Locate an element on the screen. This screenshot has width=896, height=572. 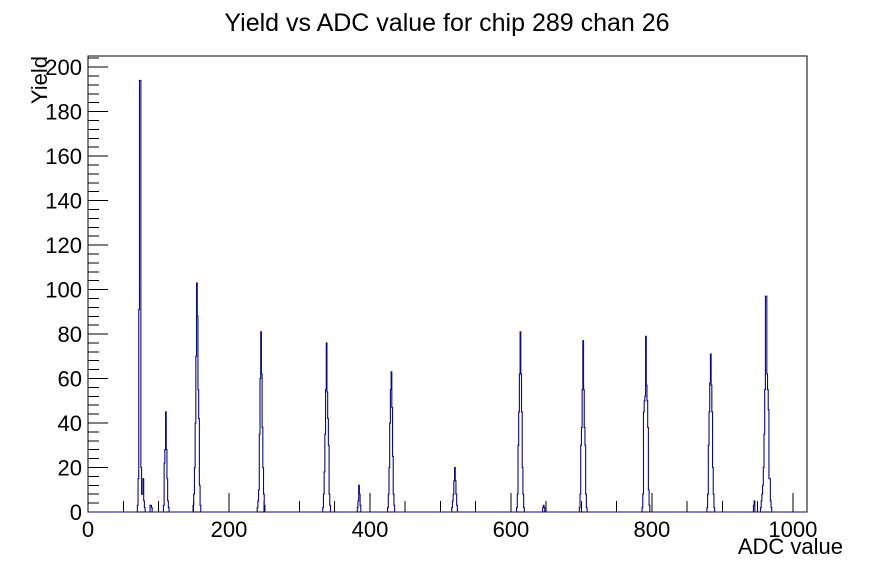
y-tick-label: 100 is located at coordinates (63, 290).